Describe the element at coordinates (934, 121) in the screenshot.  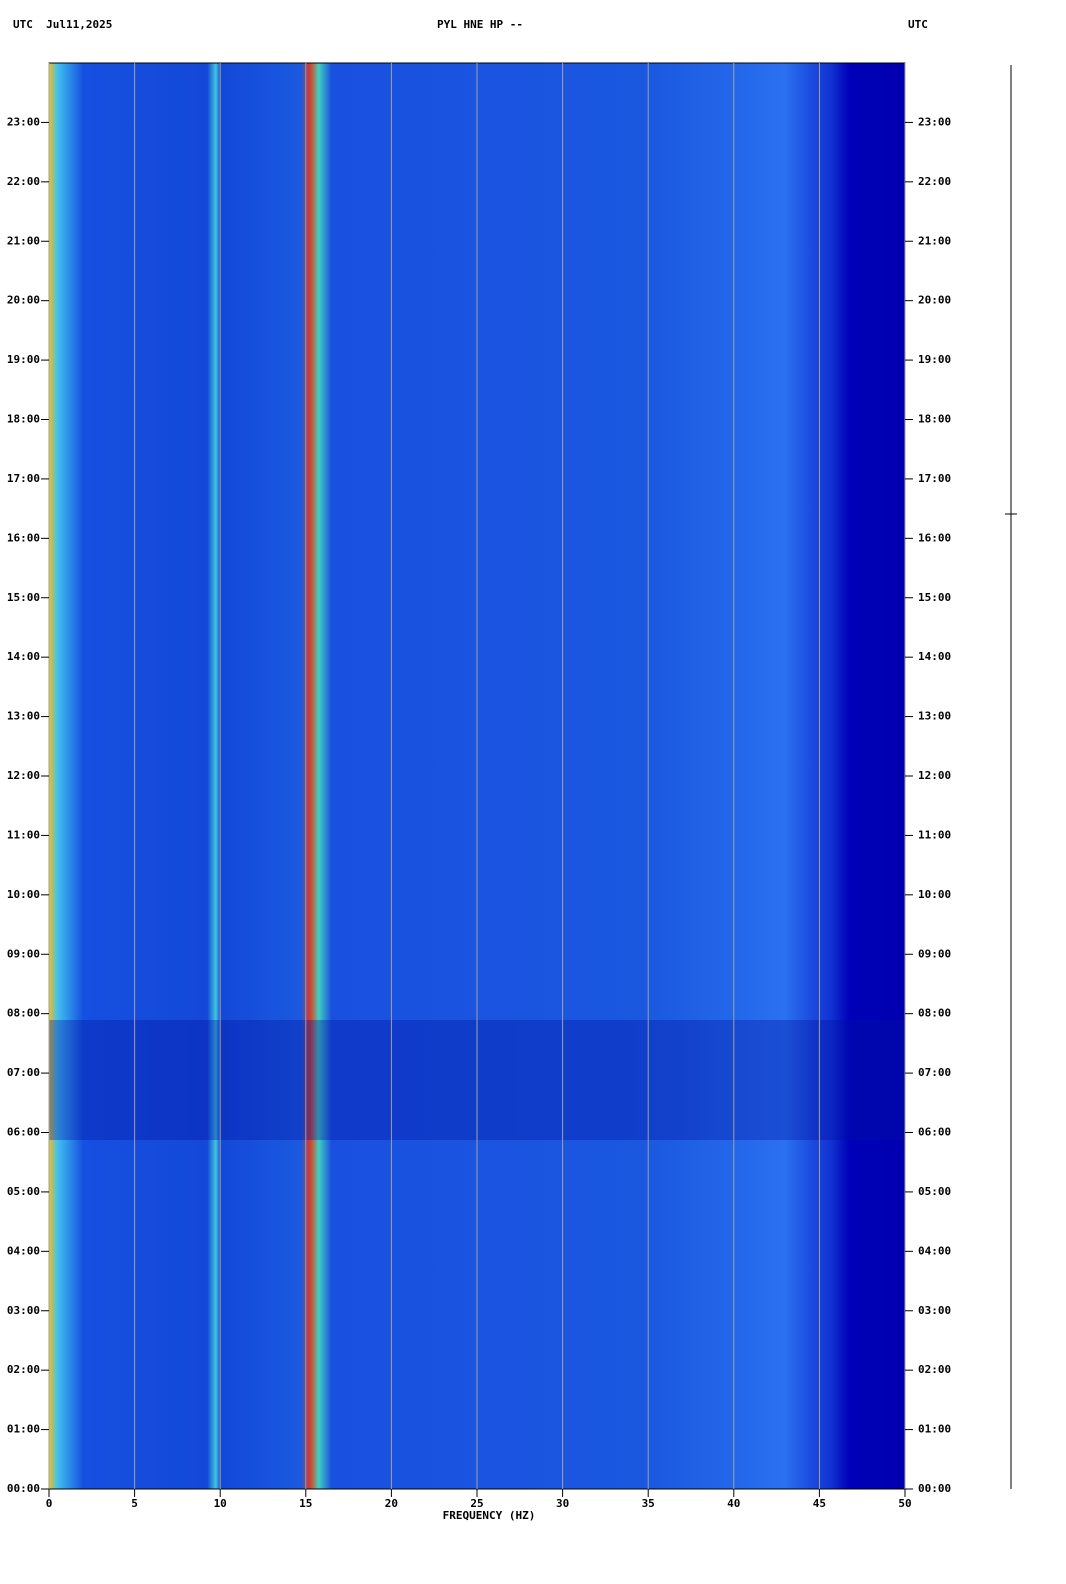
I see `y-tick-label-right: 23:00` at that location.